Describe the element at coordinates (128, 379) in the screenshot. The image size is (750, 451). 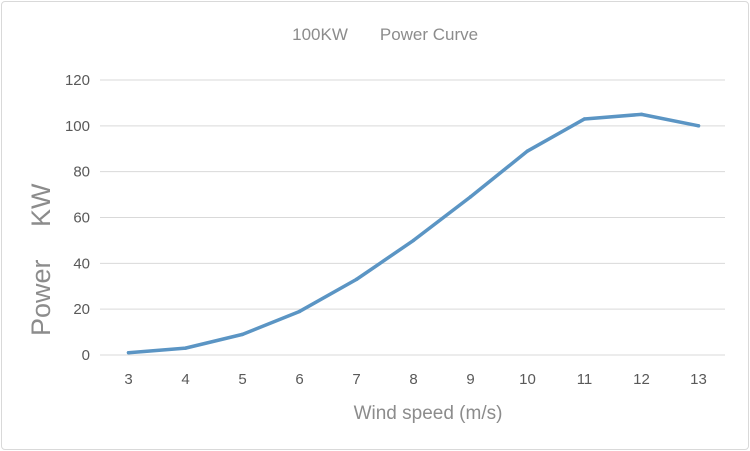
I see `x-tick-label: 3` at that location.